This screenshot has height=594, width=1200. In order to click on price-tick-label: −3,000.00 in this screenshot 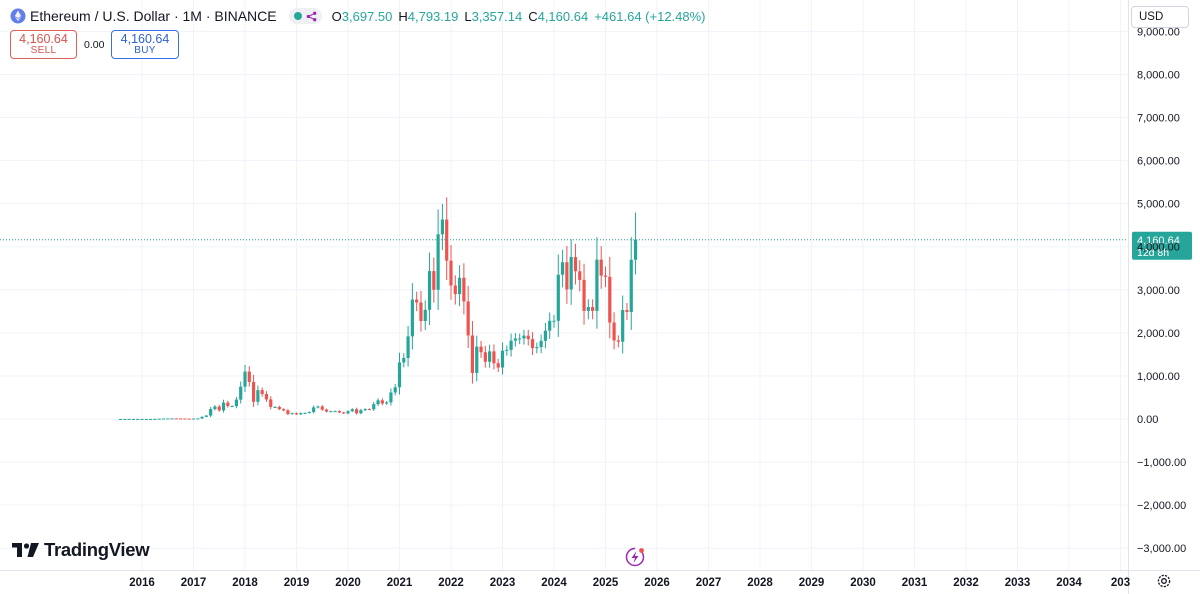, I will do `click(1161, 549)`.